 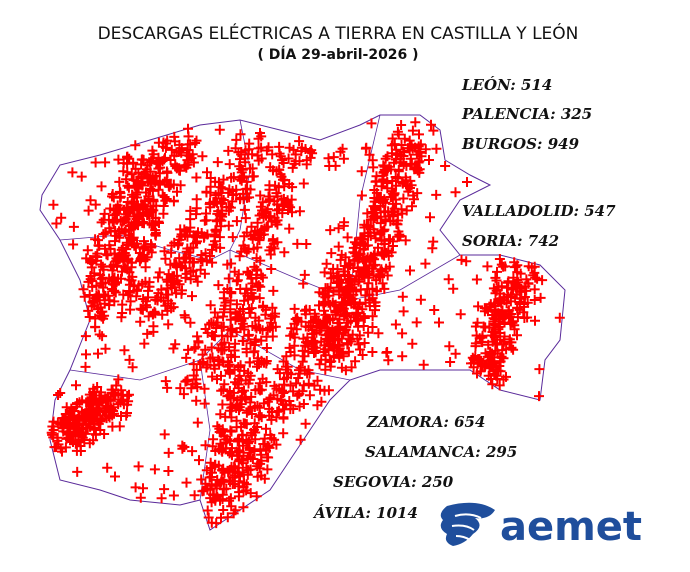 I want to click on logo-mark, so click(x=467, y=524).